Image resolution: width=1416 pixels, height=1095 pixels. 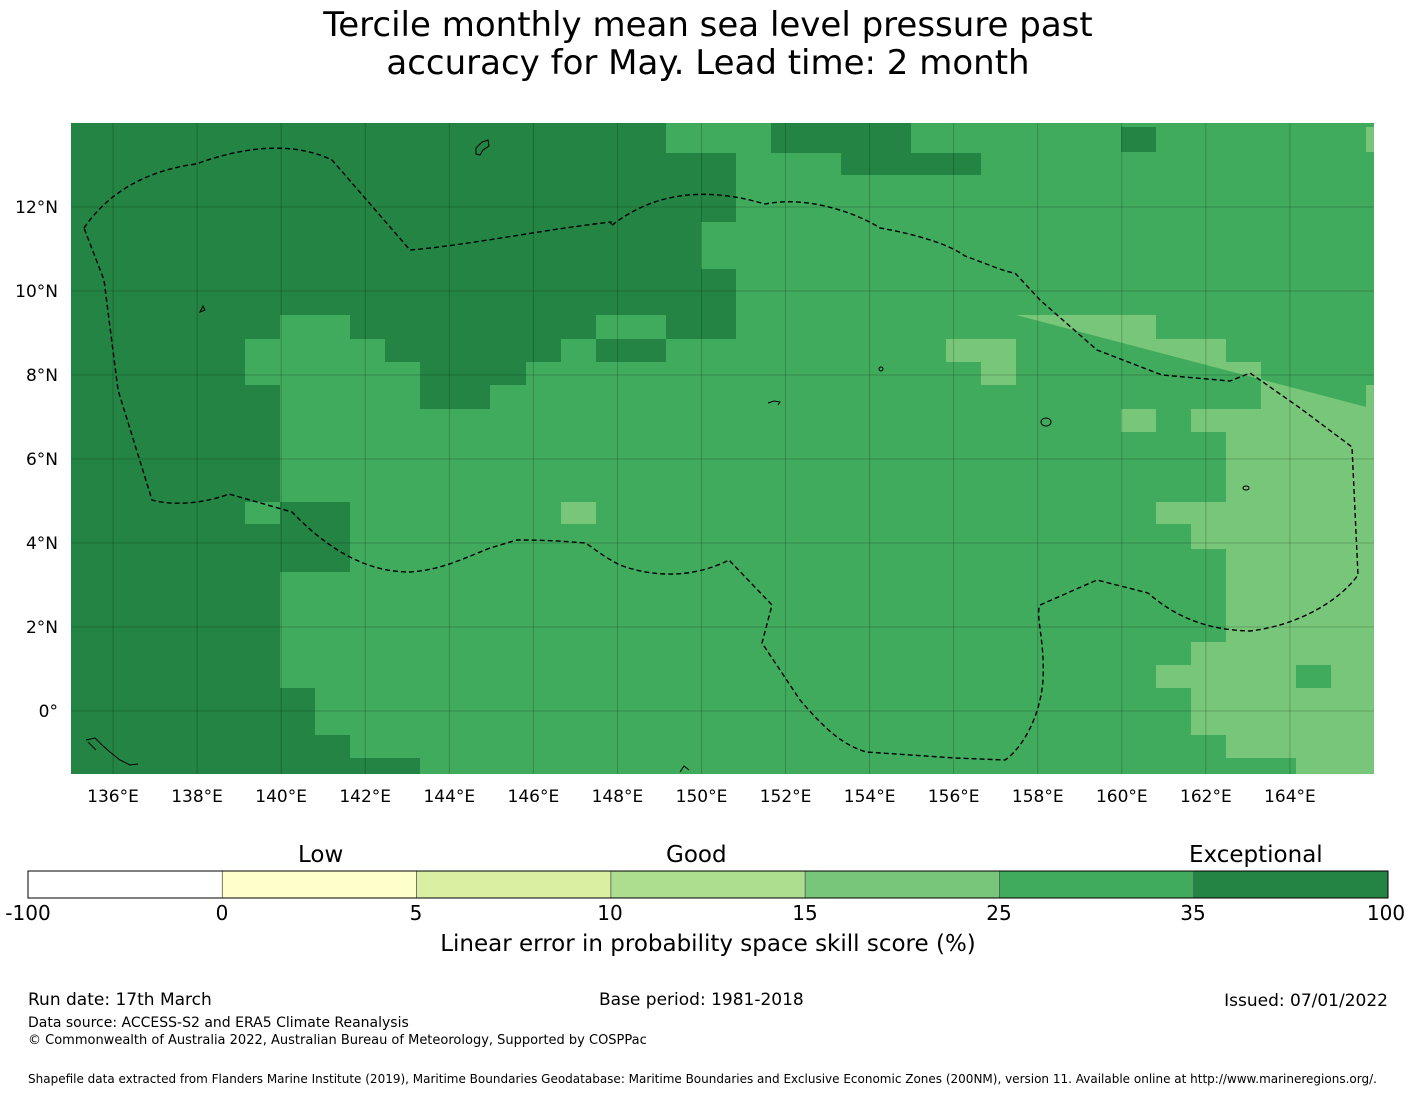 I want to click on x-tick-label: 142°E, so click(x=365, y=797).